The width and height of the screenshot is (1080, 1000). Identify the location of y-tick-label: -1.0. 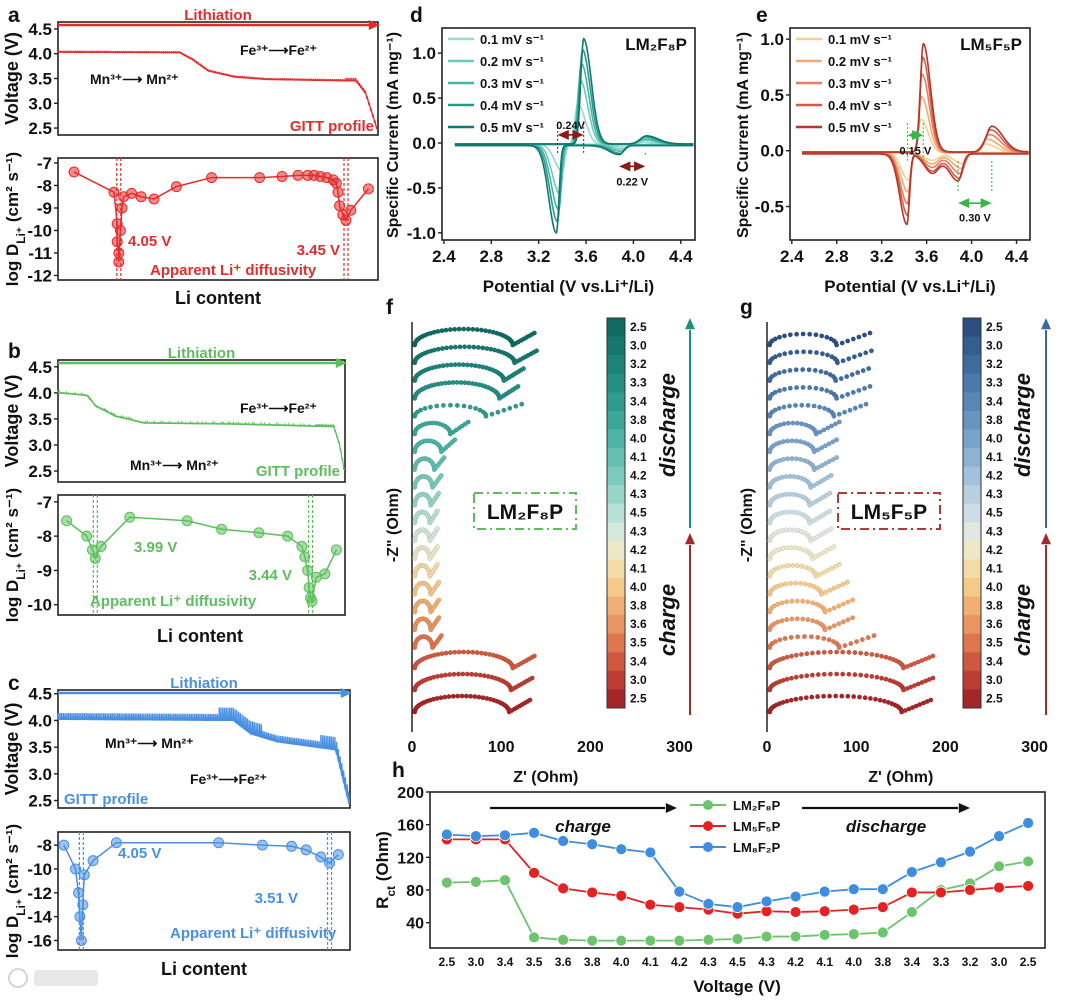
(421, 233).